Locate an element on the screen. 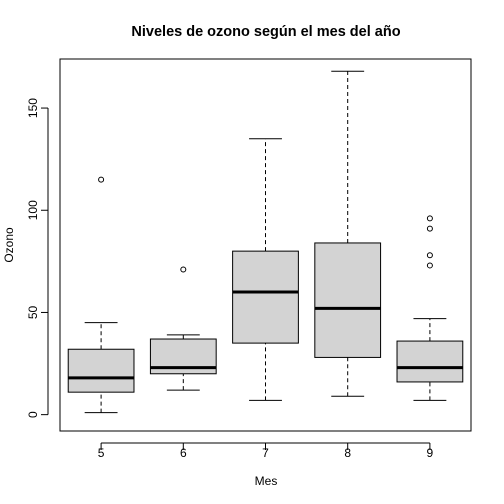  y-tick-label: 150 is located at coordinates (33, 108).